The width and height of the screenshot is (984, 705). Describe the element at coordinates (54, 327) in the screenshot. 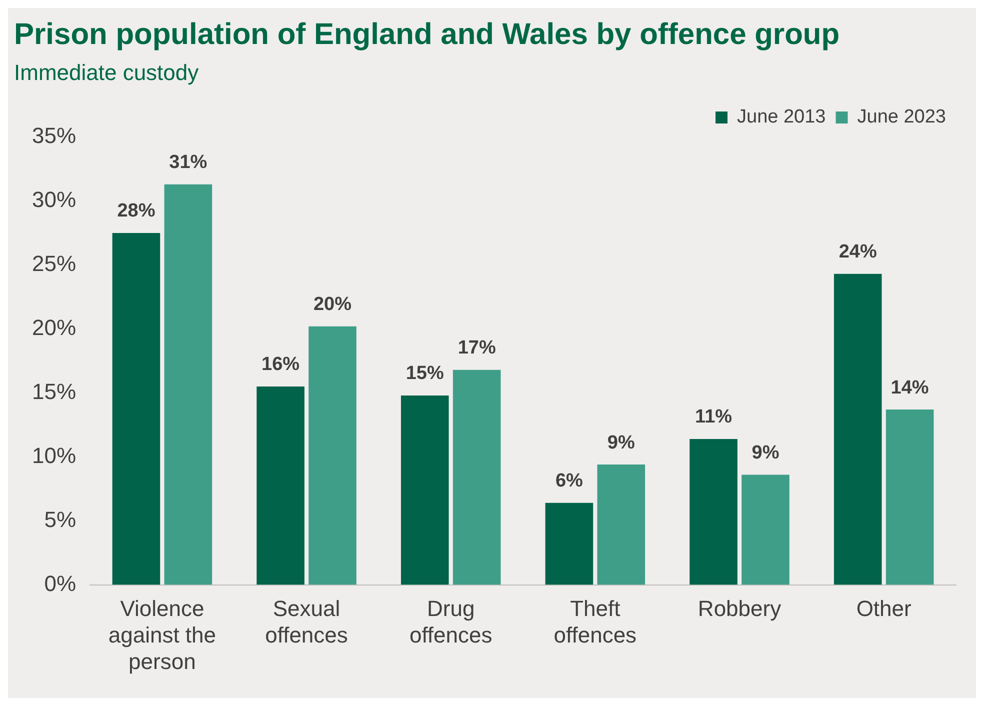

I see `y-tick-label: 20%` at that location.